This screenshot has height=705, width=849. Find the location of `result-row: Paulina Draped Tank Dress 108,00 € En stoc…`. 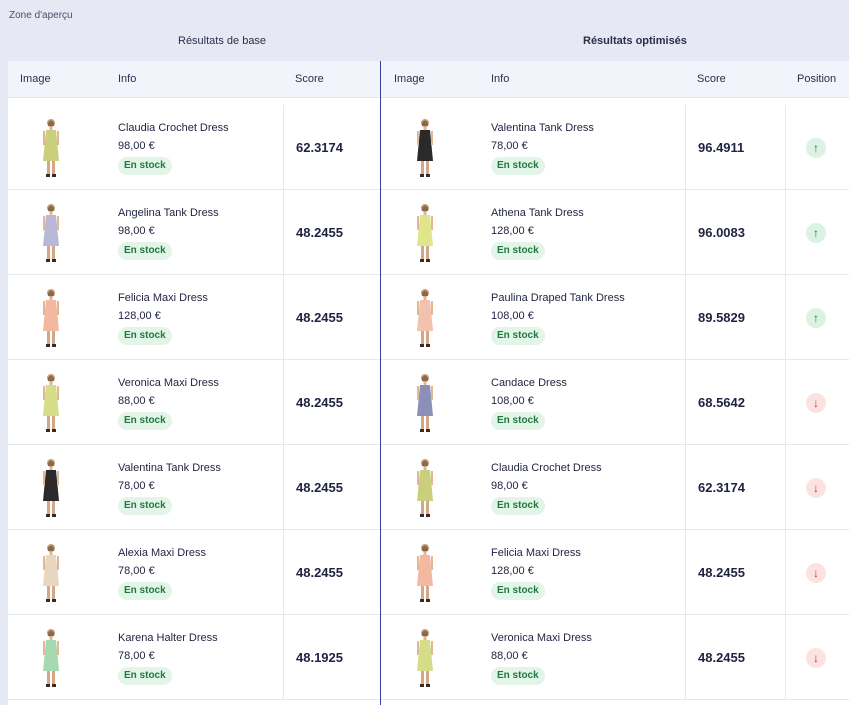

result-row: Paulina Draped Tank Dress 108,00 € En stoc… is located at coordinates (615, 317).